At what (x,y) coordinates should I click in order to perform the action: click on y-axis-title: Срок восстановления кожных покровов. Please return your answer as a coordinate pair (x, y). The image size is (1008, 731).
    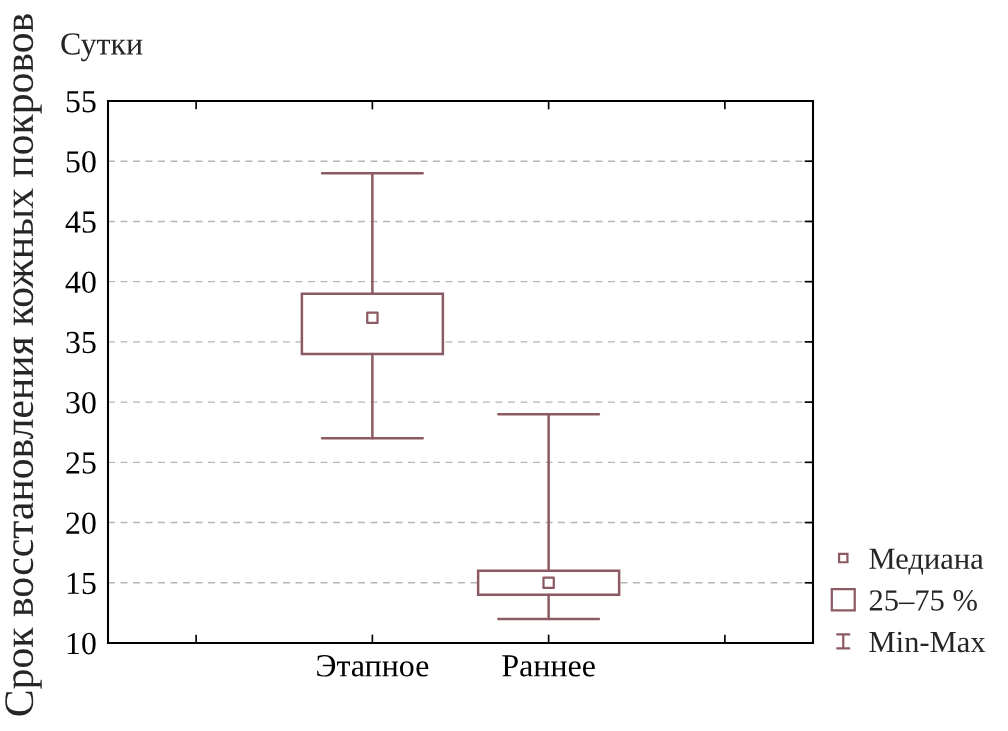
    Looking at the image, I should click on (23, 365).